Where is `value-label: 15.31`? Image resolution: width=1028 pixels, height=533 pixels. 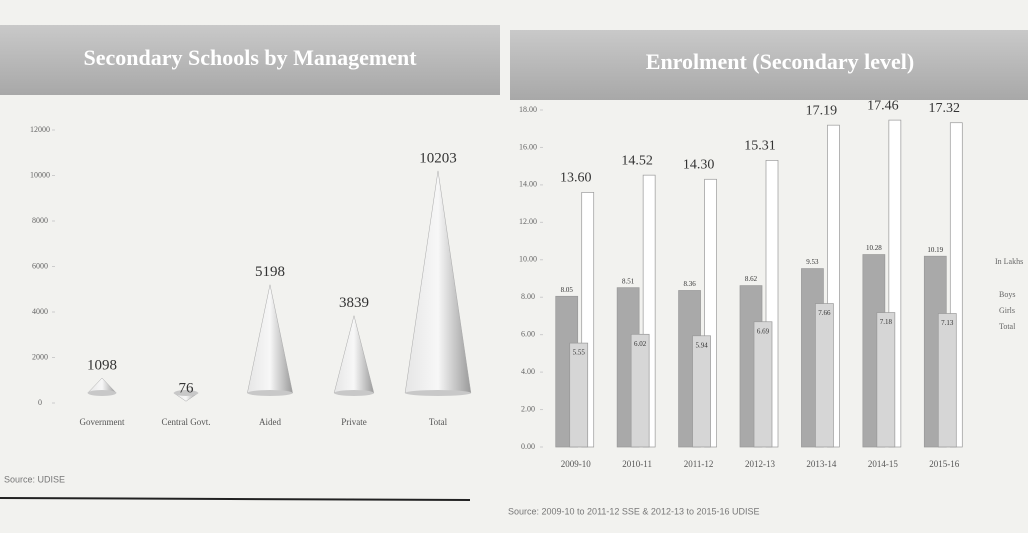 value-label: 15.31 is located at coordinates (760, 146).